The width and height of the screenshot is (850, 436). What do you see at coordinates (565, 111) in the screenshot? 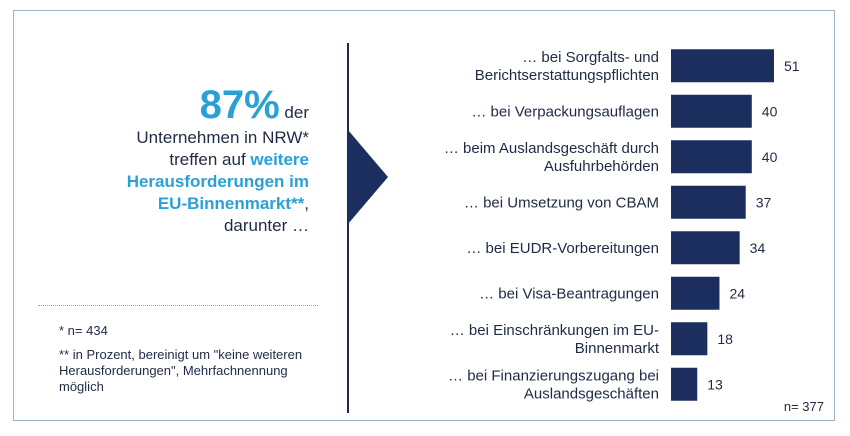
I see `category-label-2-line-1: … bei Verpackungsauflagen` at bounding box center [565, 111].